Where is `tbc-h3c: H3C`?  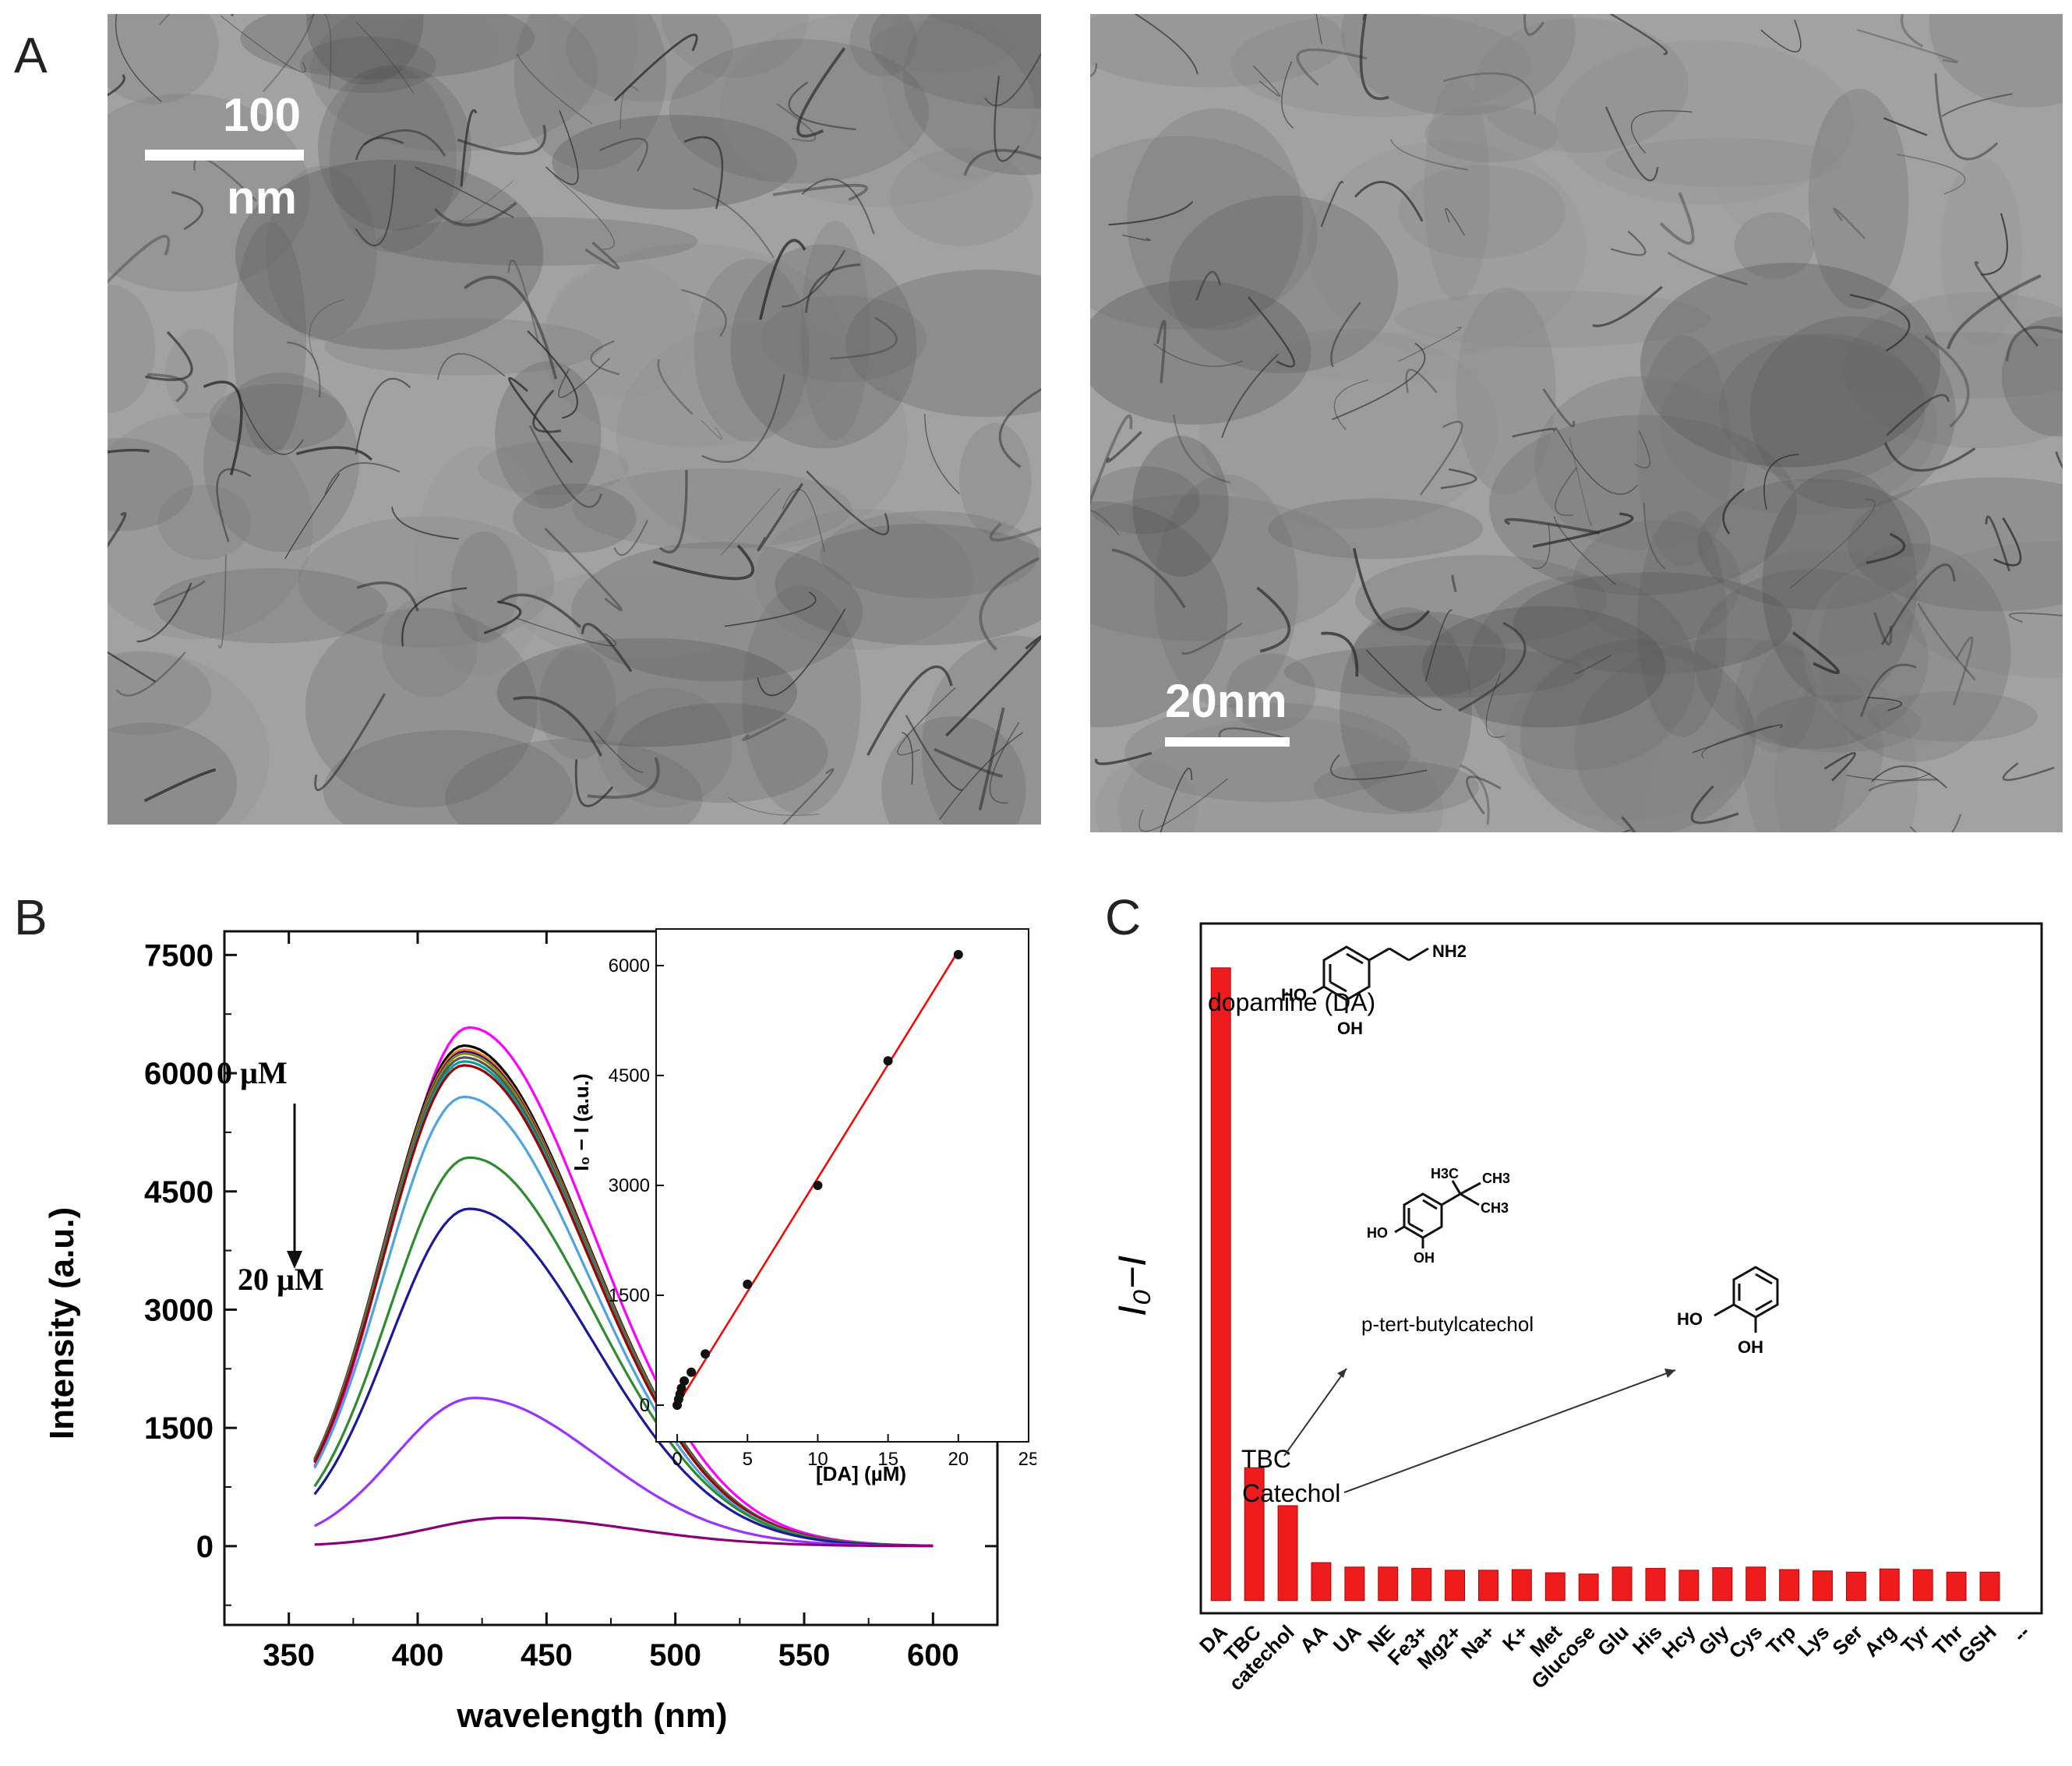
tbc-h3c: H3C is located at coordinates (1445, 1173).